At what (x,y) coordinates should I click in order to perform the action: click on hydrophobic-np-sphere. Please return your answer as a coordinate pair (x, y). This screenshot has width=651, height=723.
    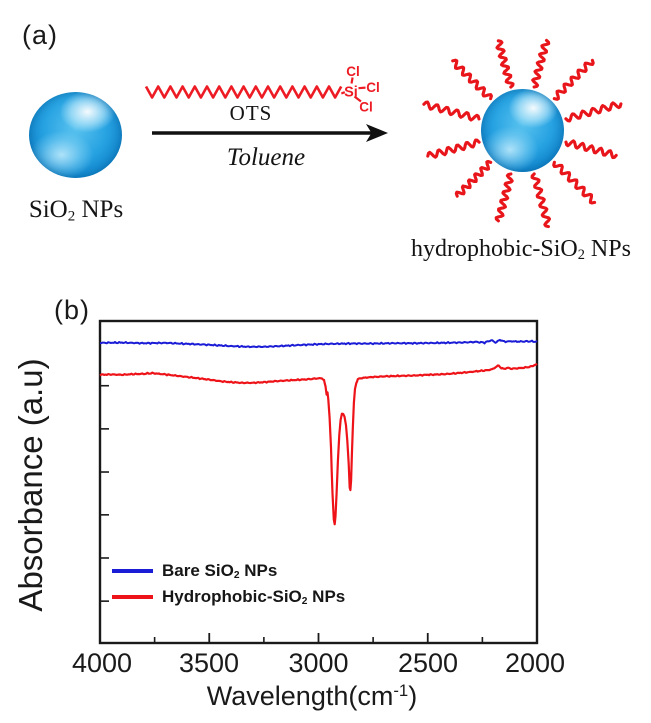
    Looking at the image, I should click on (522, 130).